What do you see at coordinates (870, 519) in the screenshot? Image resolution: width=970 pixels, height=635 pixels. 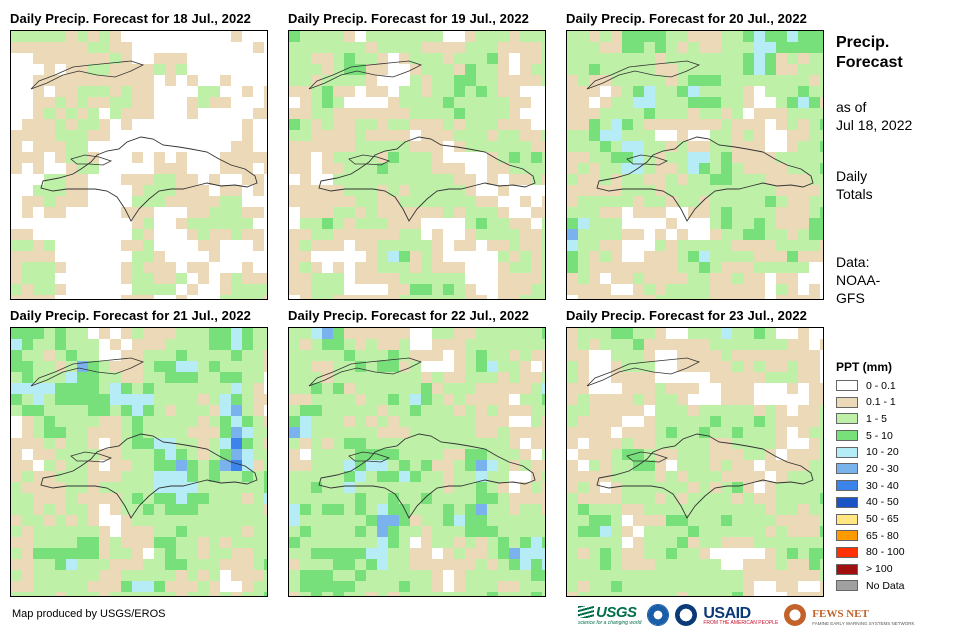 I see `legend-item: 50 - 65` at bounding box center [870, 519].